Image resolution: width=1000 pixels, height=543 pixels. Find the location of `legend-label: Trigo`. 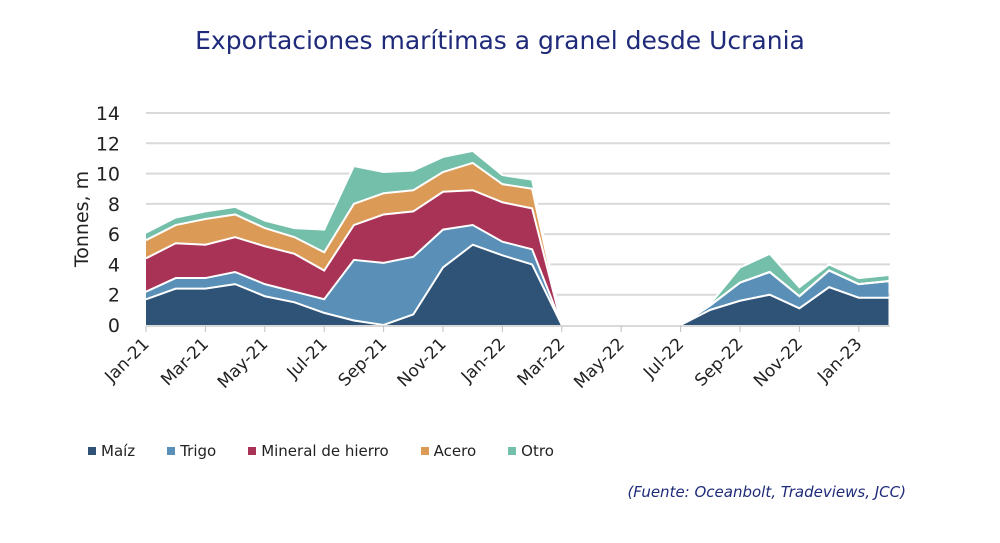

legend-label: Trigo is located at coordinates (198, 451).